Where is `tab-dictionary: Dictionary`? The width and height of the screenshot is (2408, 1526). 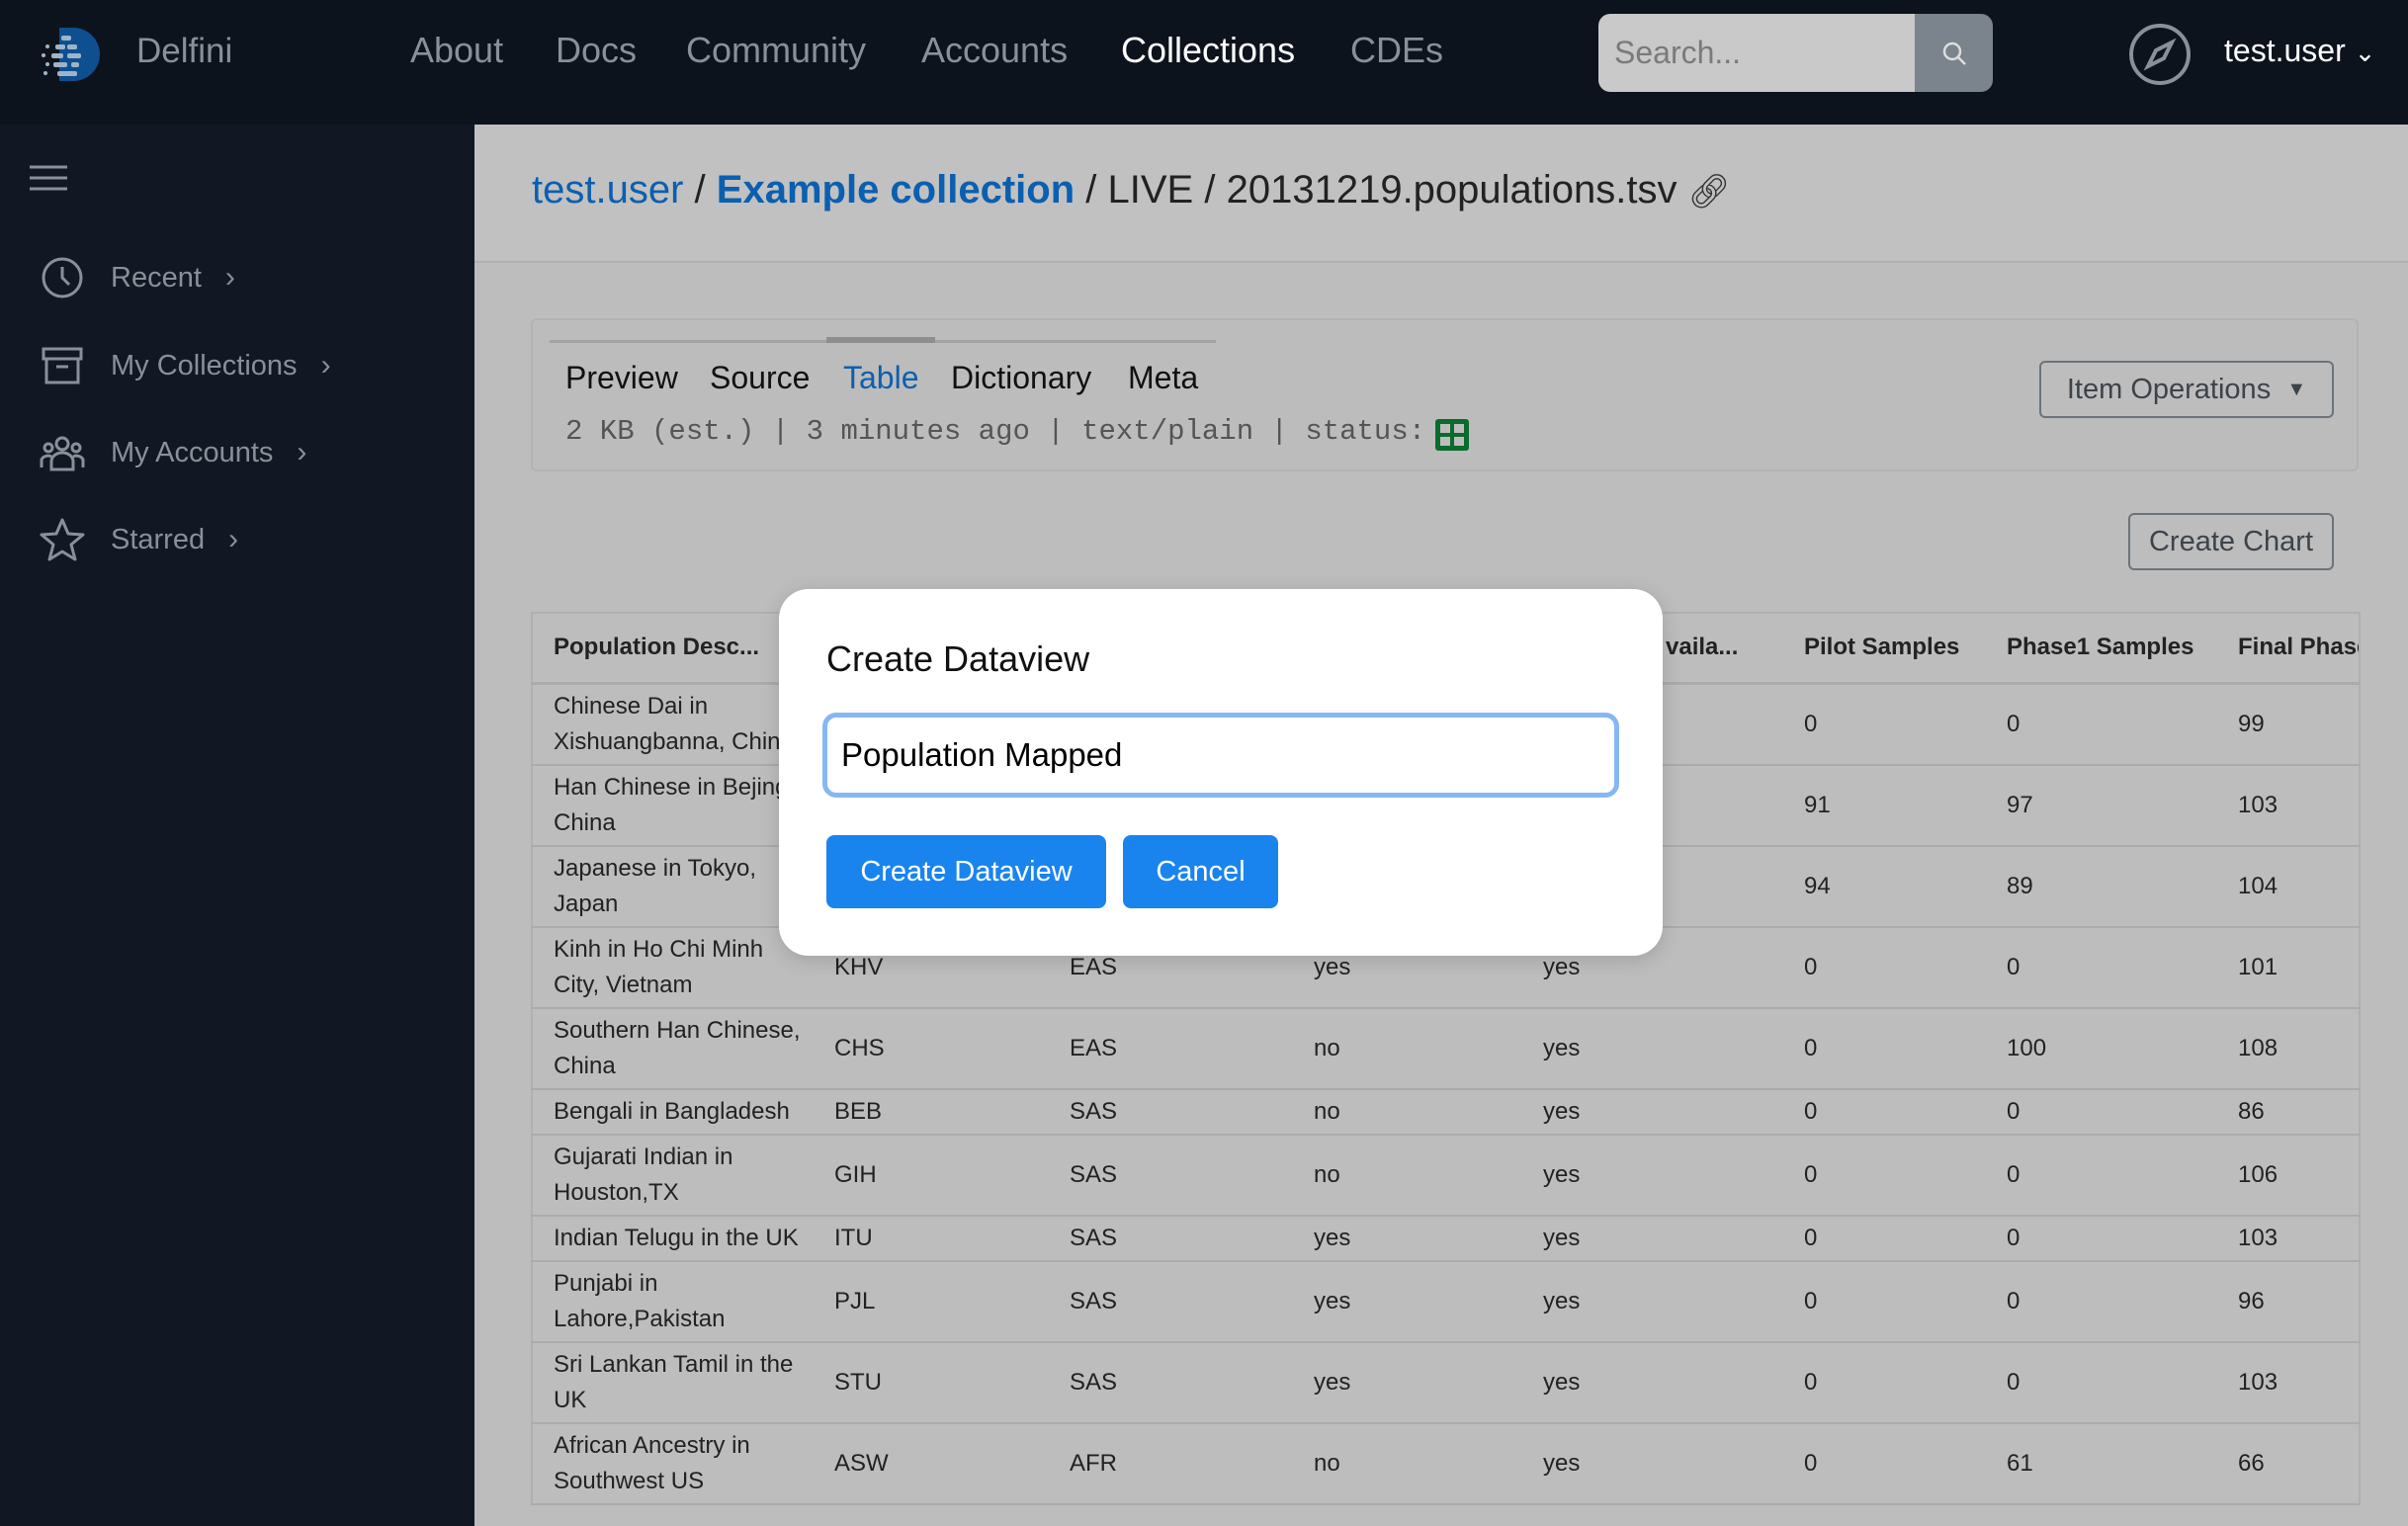
tab-dictionary: Dictionary is located at coordinates (1022, 377).